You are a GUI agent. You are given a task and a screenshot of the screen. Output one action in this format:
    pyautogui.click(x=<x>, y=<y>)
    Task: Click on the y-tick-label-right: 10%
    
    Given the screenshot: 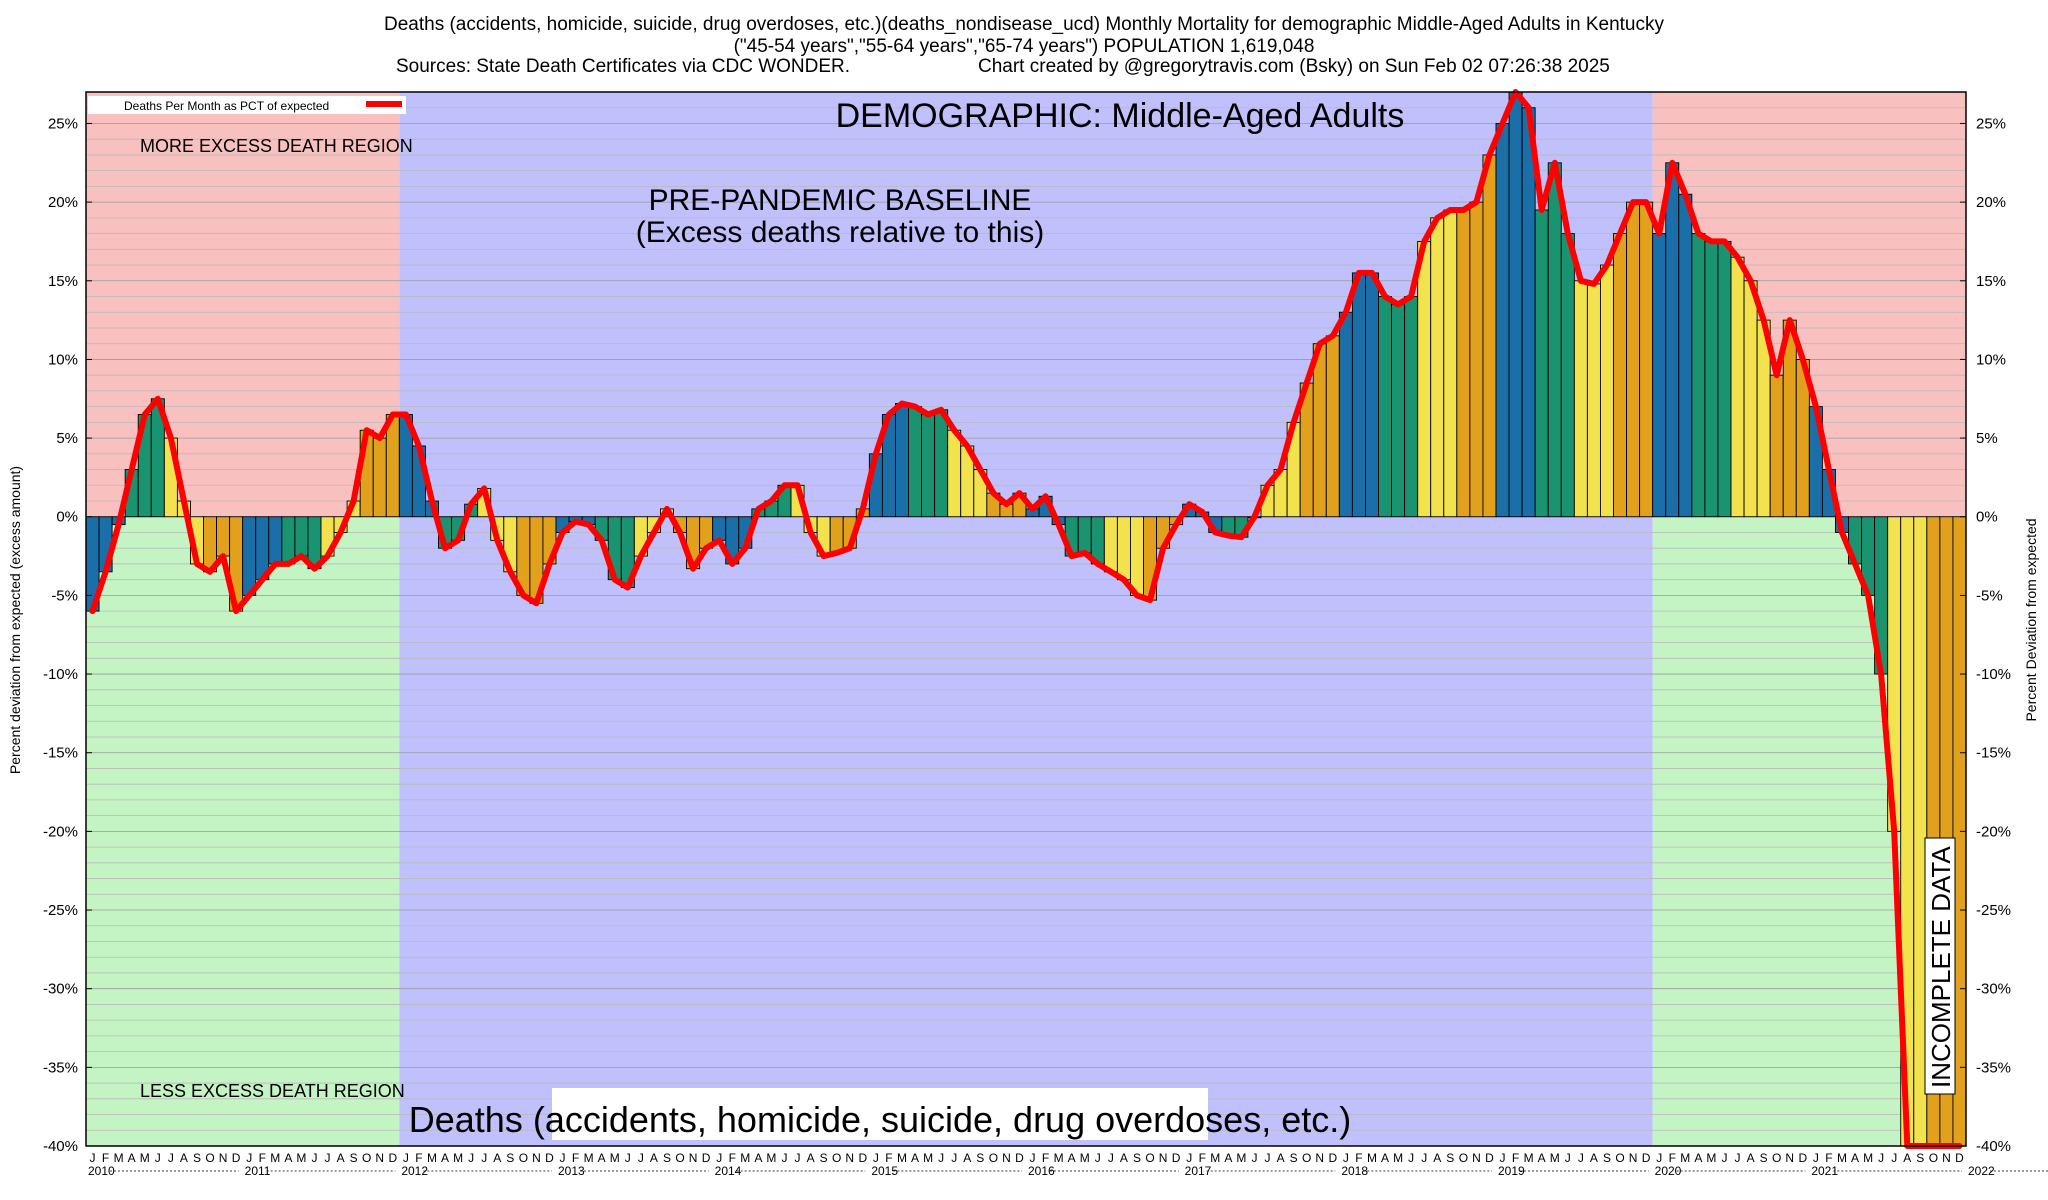 What is the action you would take?
    pyautogui.click(x=1991, y=359)
    